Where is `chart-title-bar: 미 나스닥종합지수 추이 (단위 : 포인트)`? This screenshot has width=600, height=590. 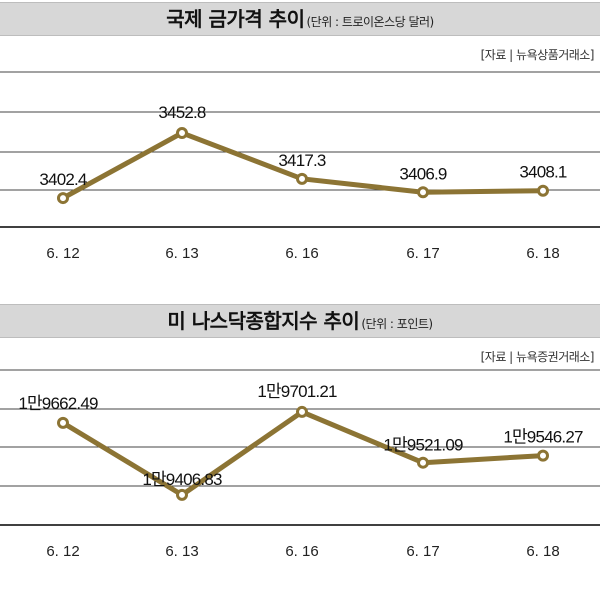
chart-title-bar: 미 나스닥종합지수 추이 (단위 : 포인트) is located at coordinates (300, 321).